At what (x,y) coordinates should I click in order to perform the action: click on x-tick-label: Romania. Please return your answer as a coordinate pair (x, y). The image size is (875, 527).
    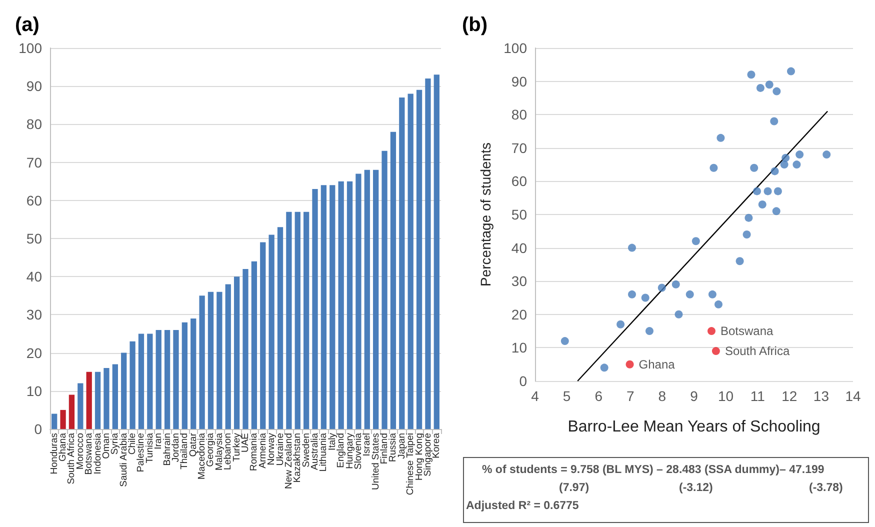
    Looking at the image, I should click on (254, 452).